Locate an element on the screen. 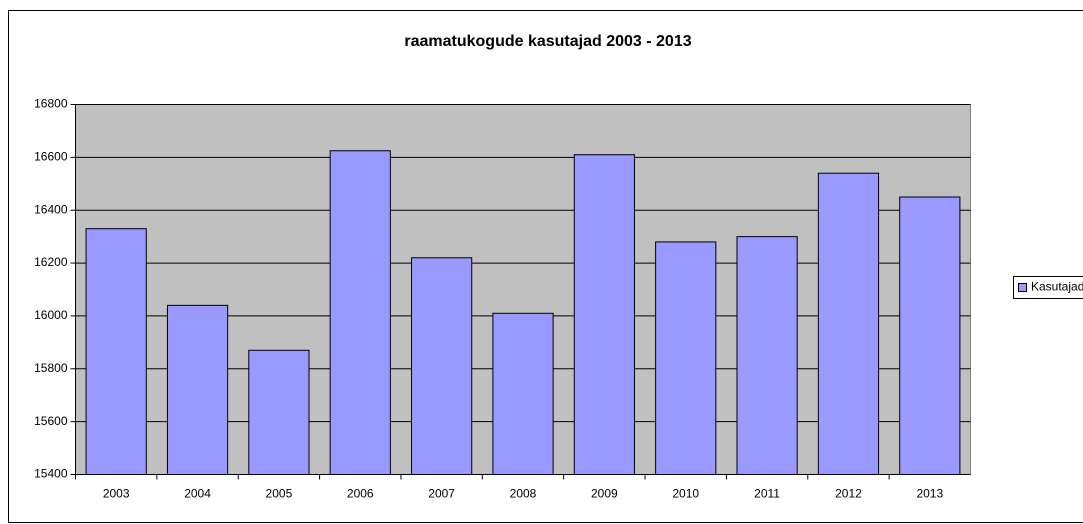  x-tick-label: 2003 is located at coordinates (116, 494).